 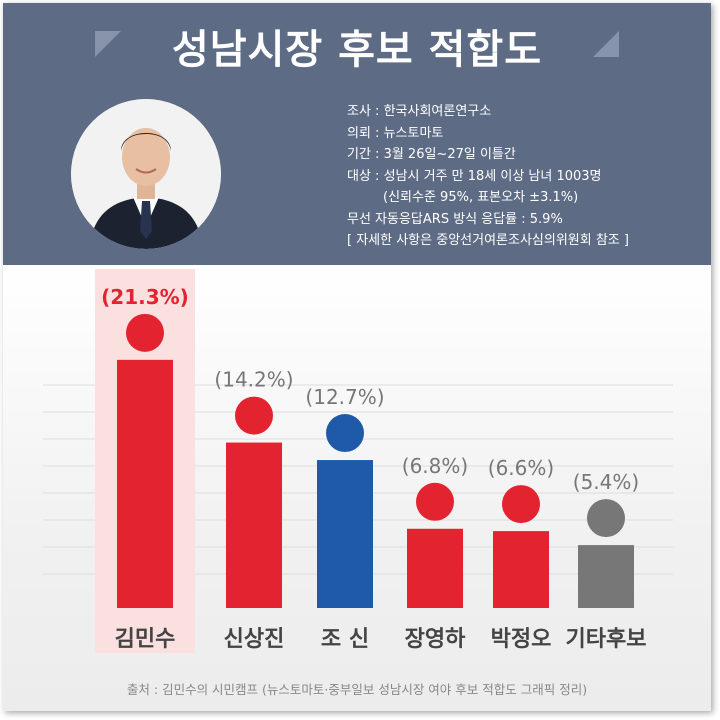 What do you see at coordinates (474, 176) in the screenshot?
I see `survey-target: 대상 : 성남시 거주 만 18세 이상 남녀 1003명` at bounding box center [474, 176].